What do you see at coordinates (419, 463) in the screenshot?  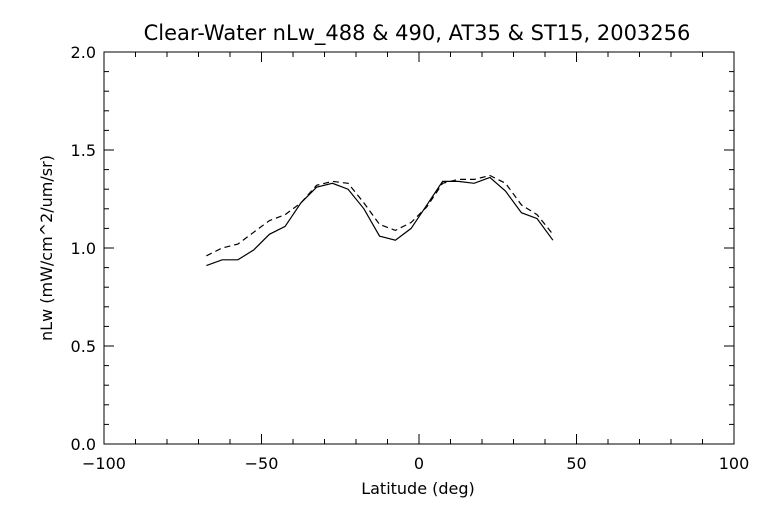 I see `x-tick-label: 0` at bounding box center [419, 463].